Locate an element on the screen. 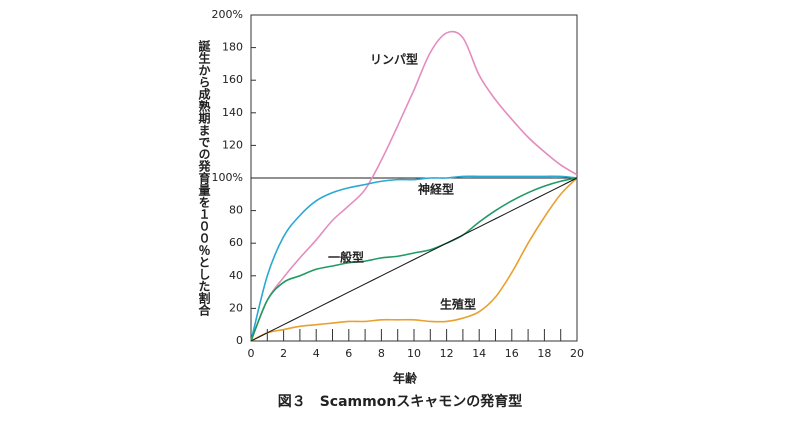  y-axis-label: 誕生から成熟期までの発育量を１００％とした割合 is located at coordinates (204, 178).